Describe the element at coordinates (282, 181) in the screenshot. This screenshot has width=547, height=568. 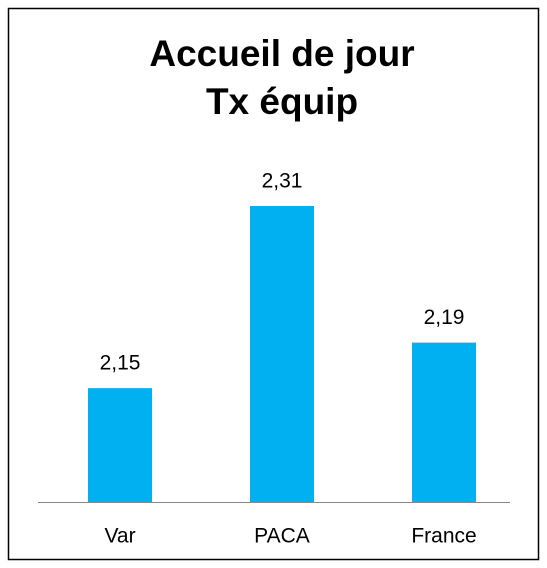
I see `value-label: 2,31` at that location.